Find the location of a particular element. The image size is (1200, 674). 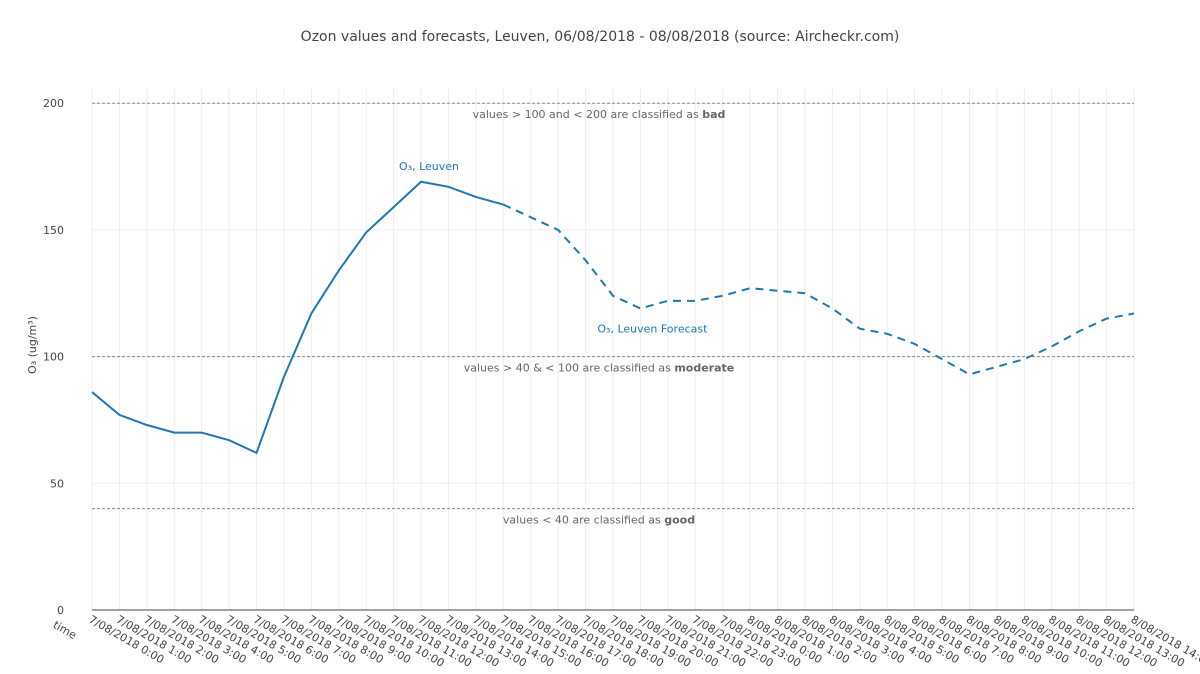

reference-text: values > 100 and < 200 are classified as is located at coordinates (588, 114).